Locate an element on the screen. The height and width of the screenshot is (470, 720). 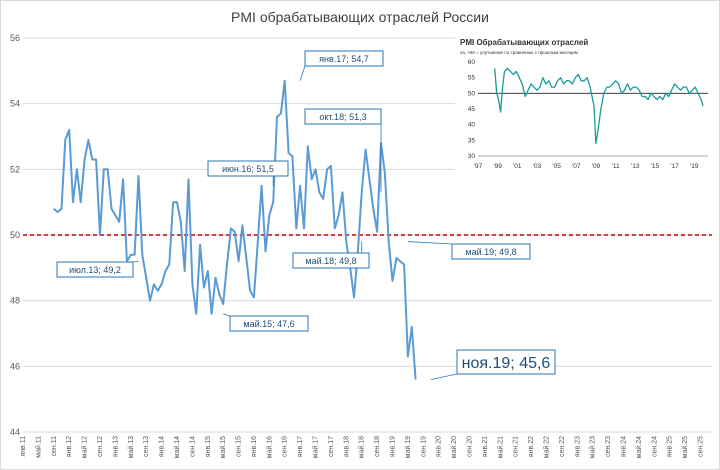
x-tick-label: янв.18 is located at coordinates (346, 446).